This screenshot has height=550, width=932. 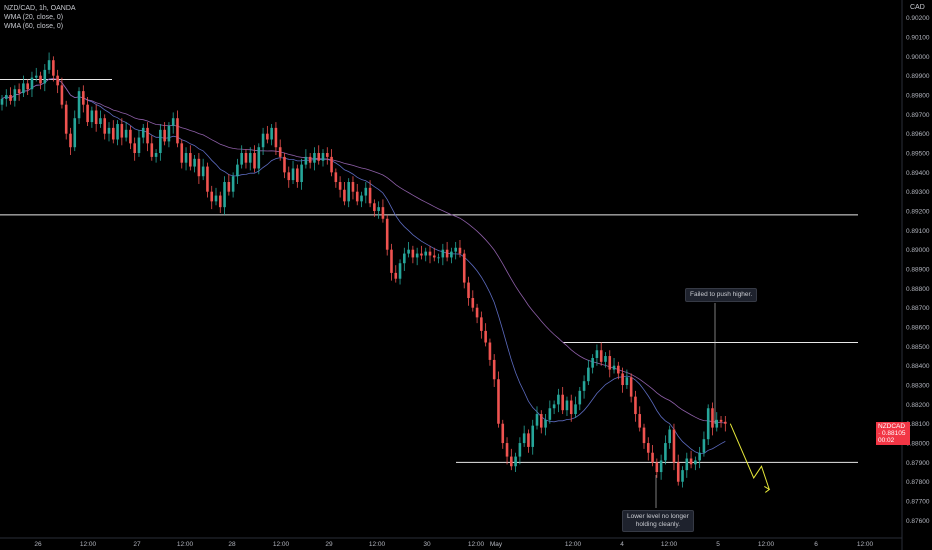 I want to click on support-callout-line-1: Lower level no longer, so click(x=658, y=516).